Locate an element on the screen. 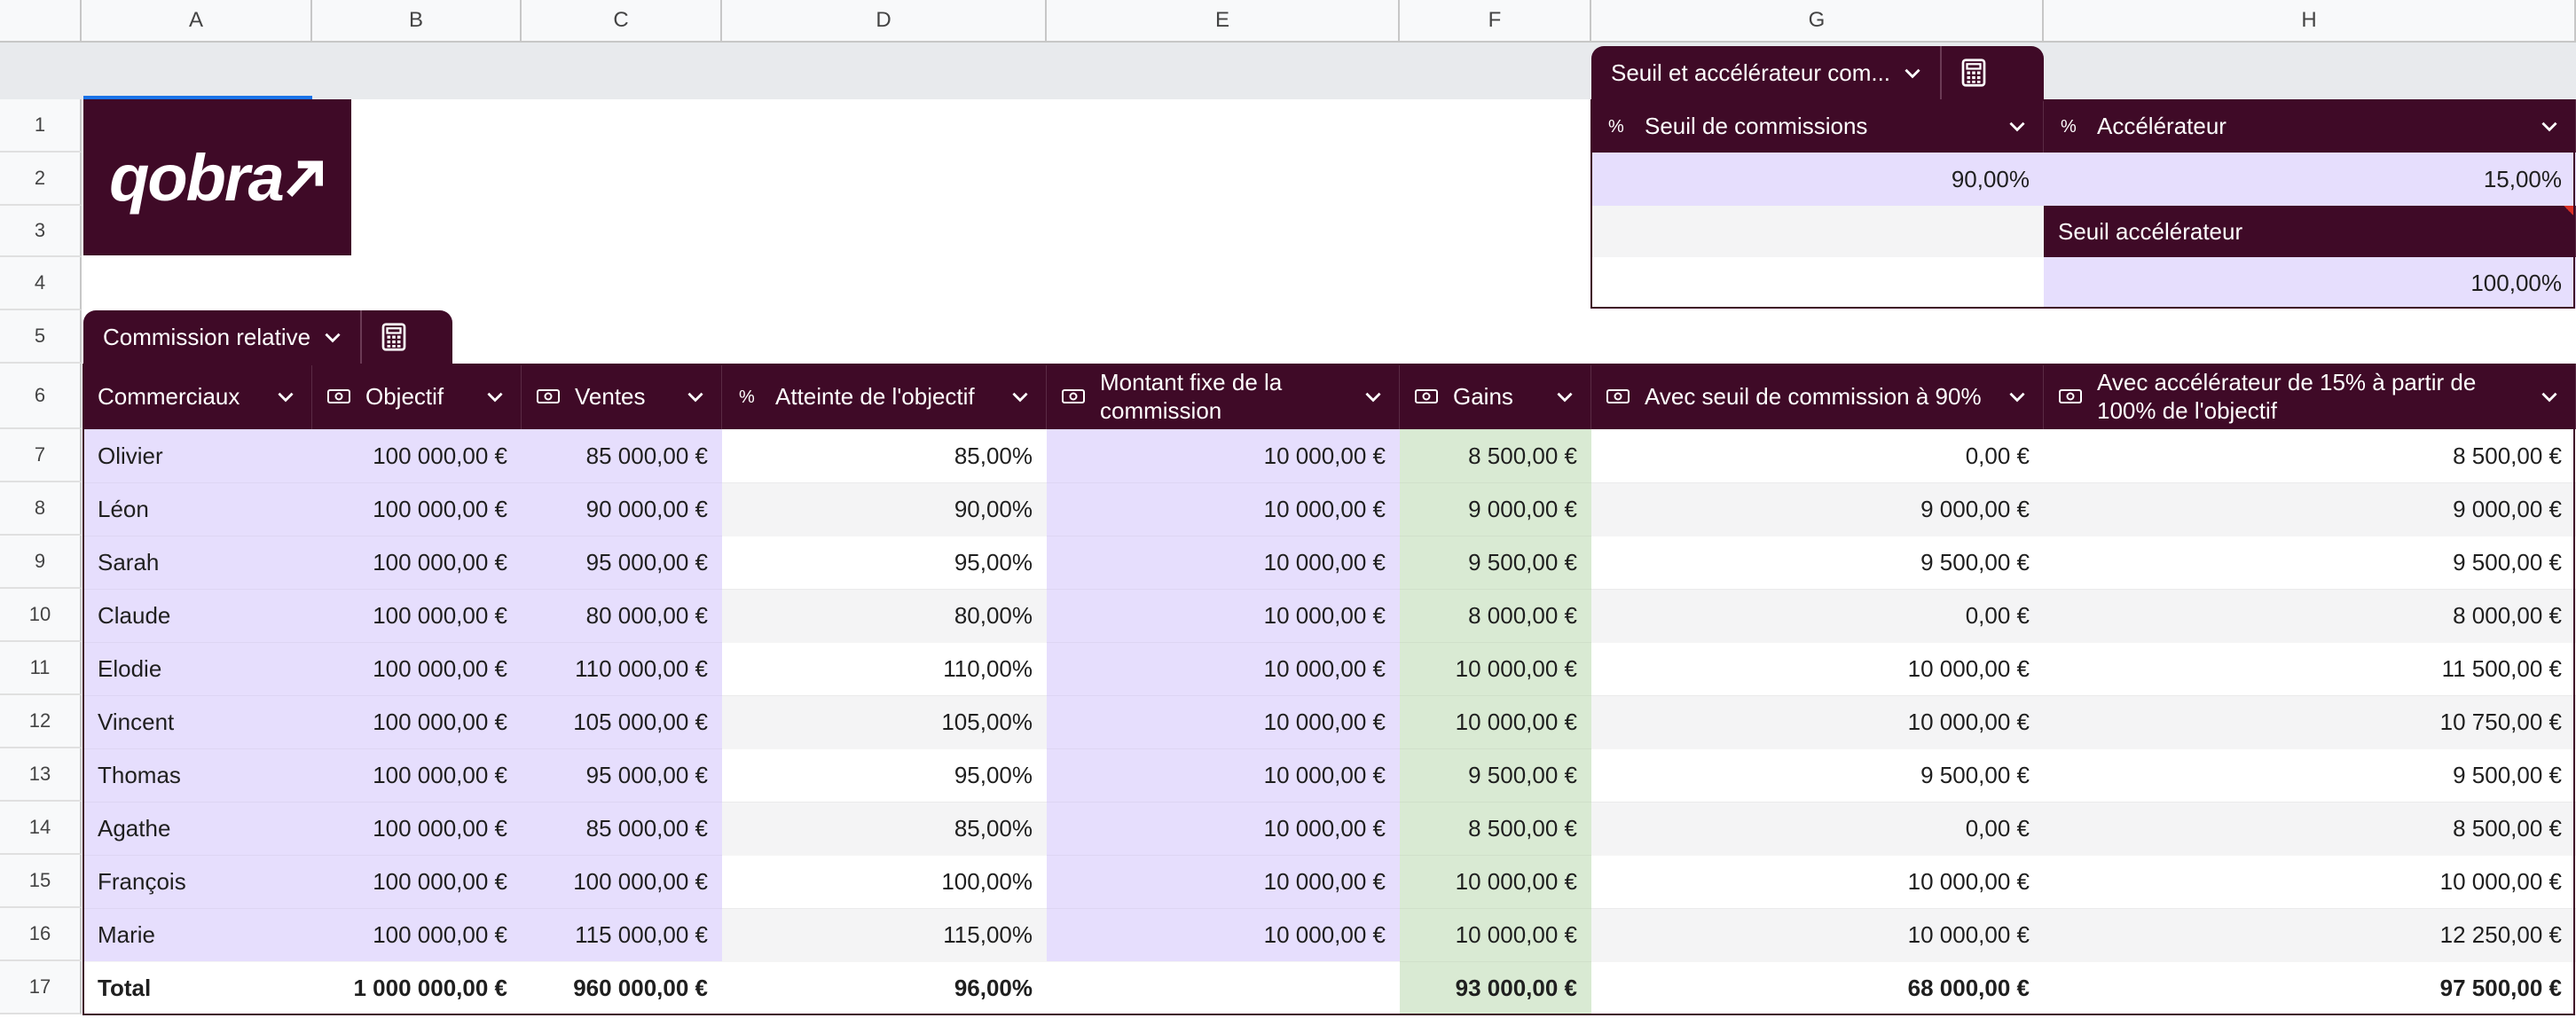 This screenshot has width=2576, height=1018. row-header-10: 10 is located at coordinates (41, 615).